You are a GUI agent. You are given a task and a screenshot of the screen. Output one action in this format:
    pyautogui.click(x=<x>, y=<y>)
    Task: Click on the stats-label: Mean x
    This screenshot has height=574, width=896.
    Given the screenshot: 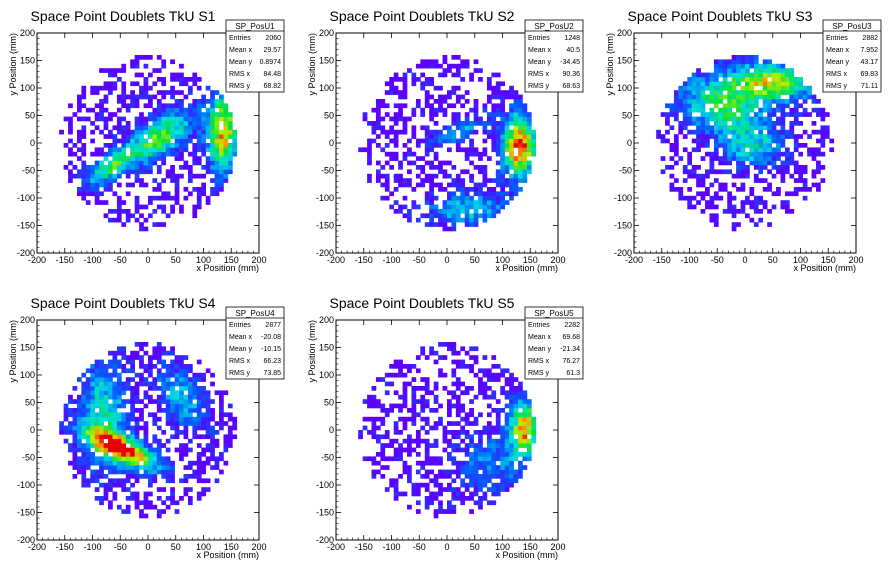 What is the action you would take?
    pyautogui.click(x=837, y=50)
    